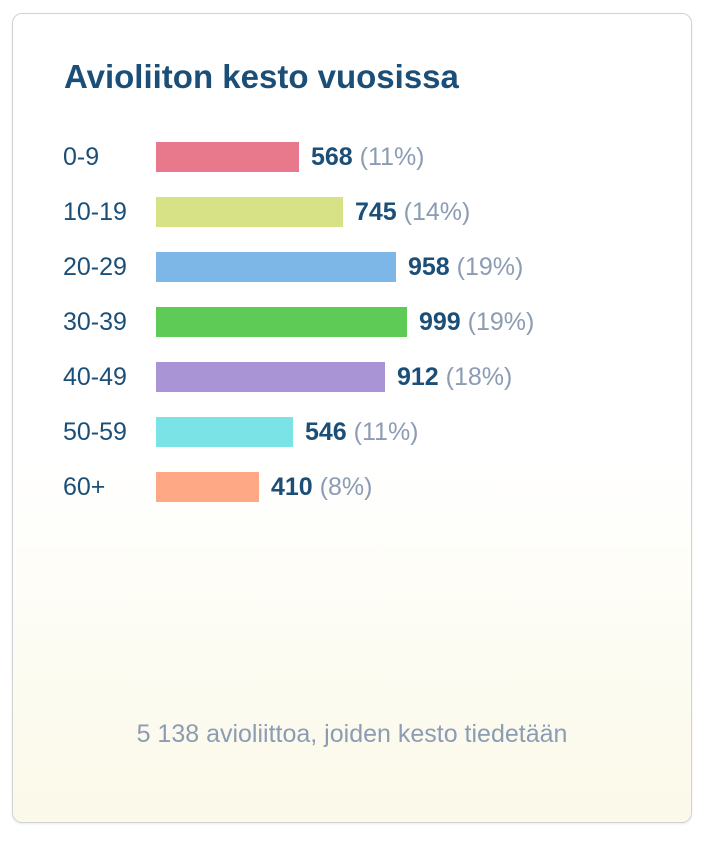  I want to click on category-label: 20-29, so click(95, 267).